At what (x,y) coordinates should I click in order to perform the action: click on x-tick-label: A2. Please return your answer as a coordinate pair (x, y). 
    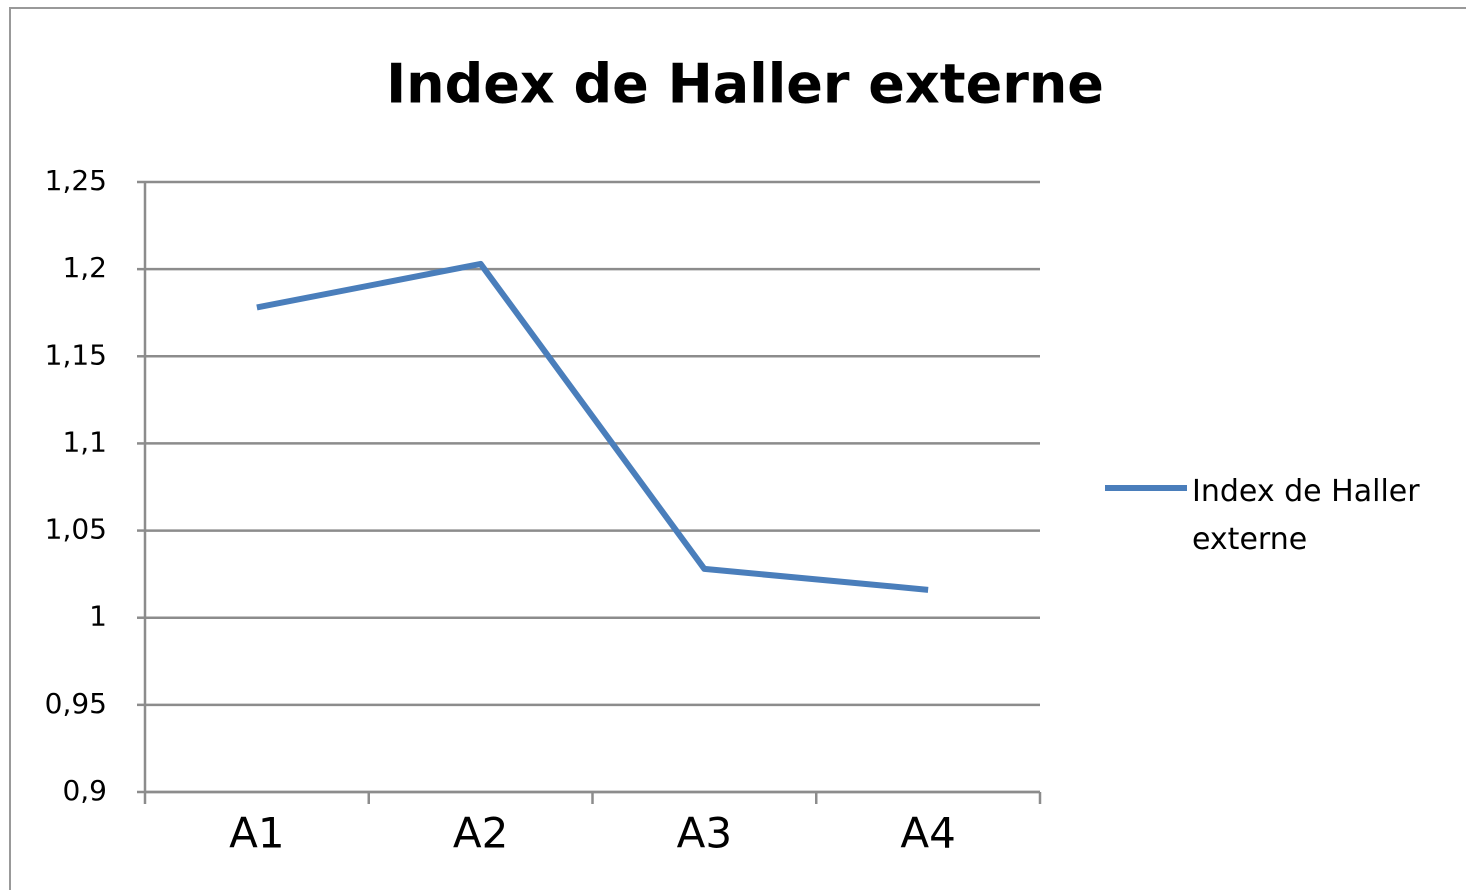
    Looking at the image, I should click on (480, 833).